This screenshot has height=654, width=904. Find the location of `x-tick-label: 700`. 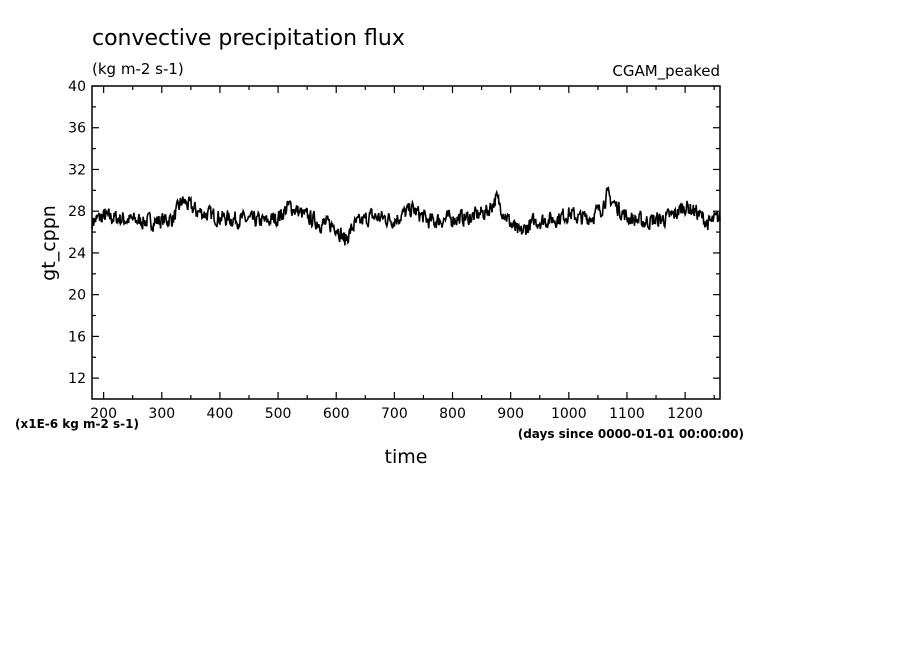

x-tick-label: 700 is located at coordinates (394, 414).